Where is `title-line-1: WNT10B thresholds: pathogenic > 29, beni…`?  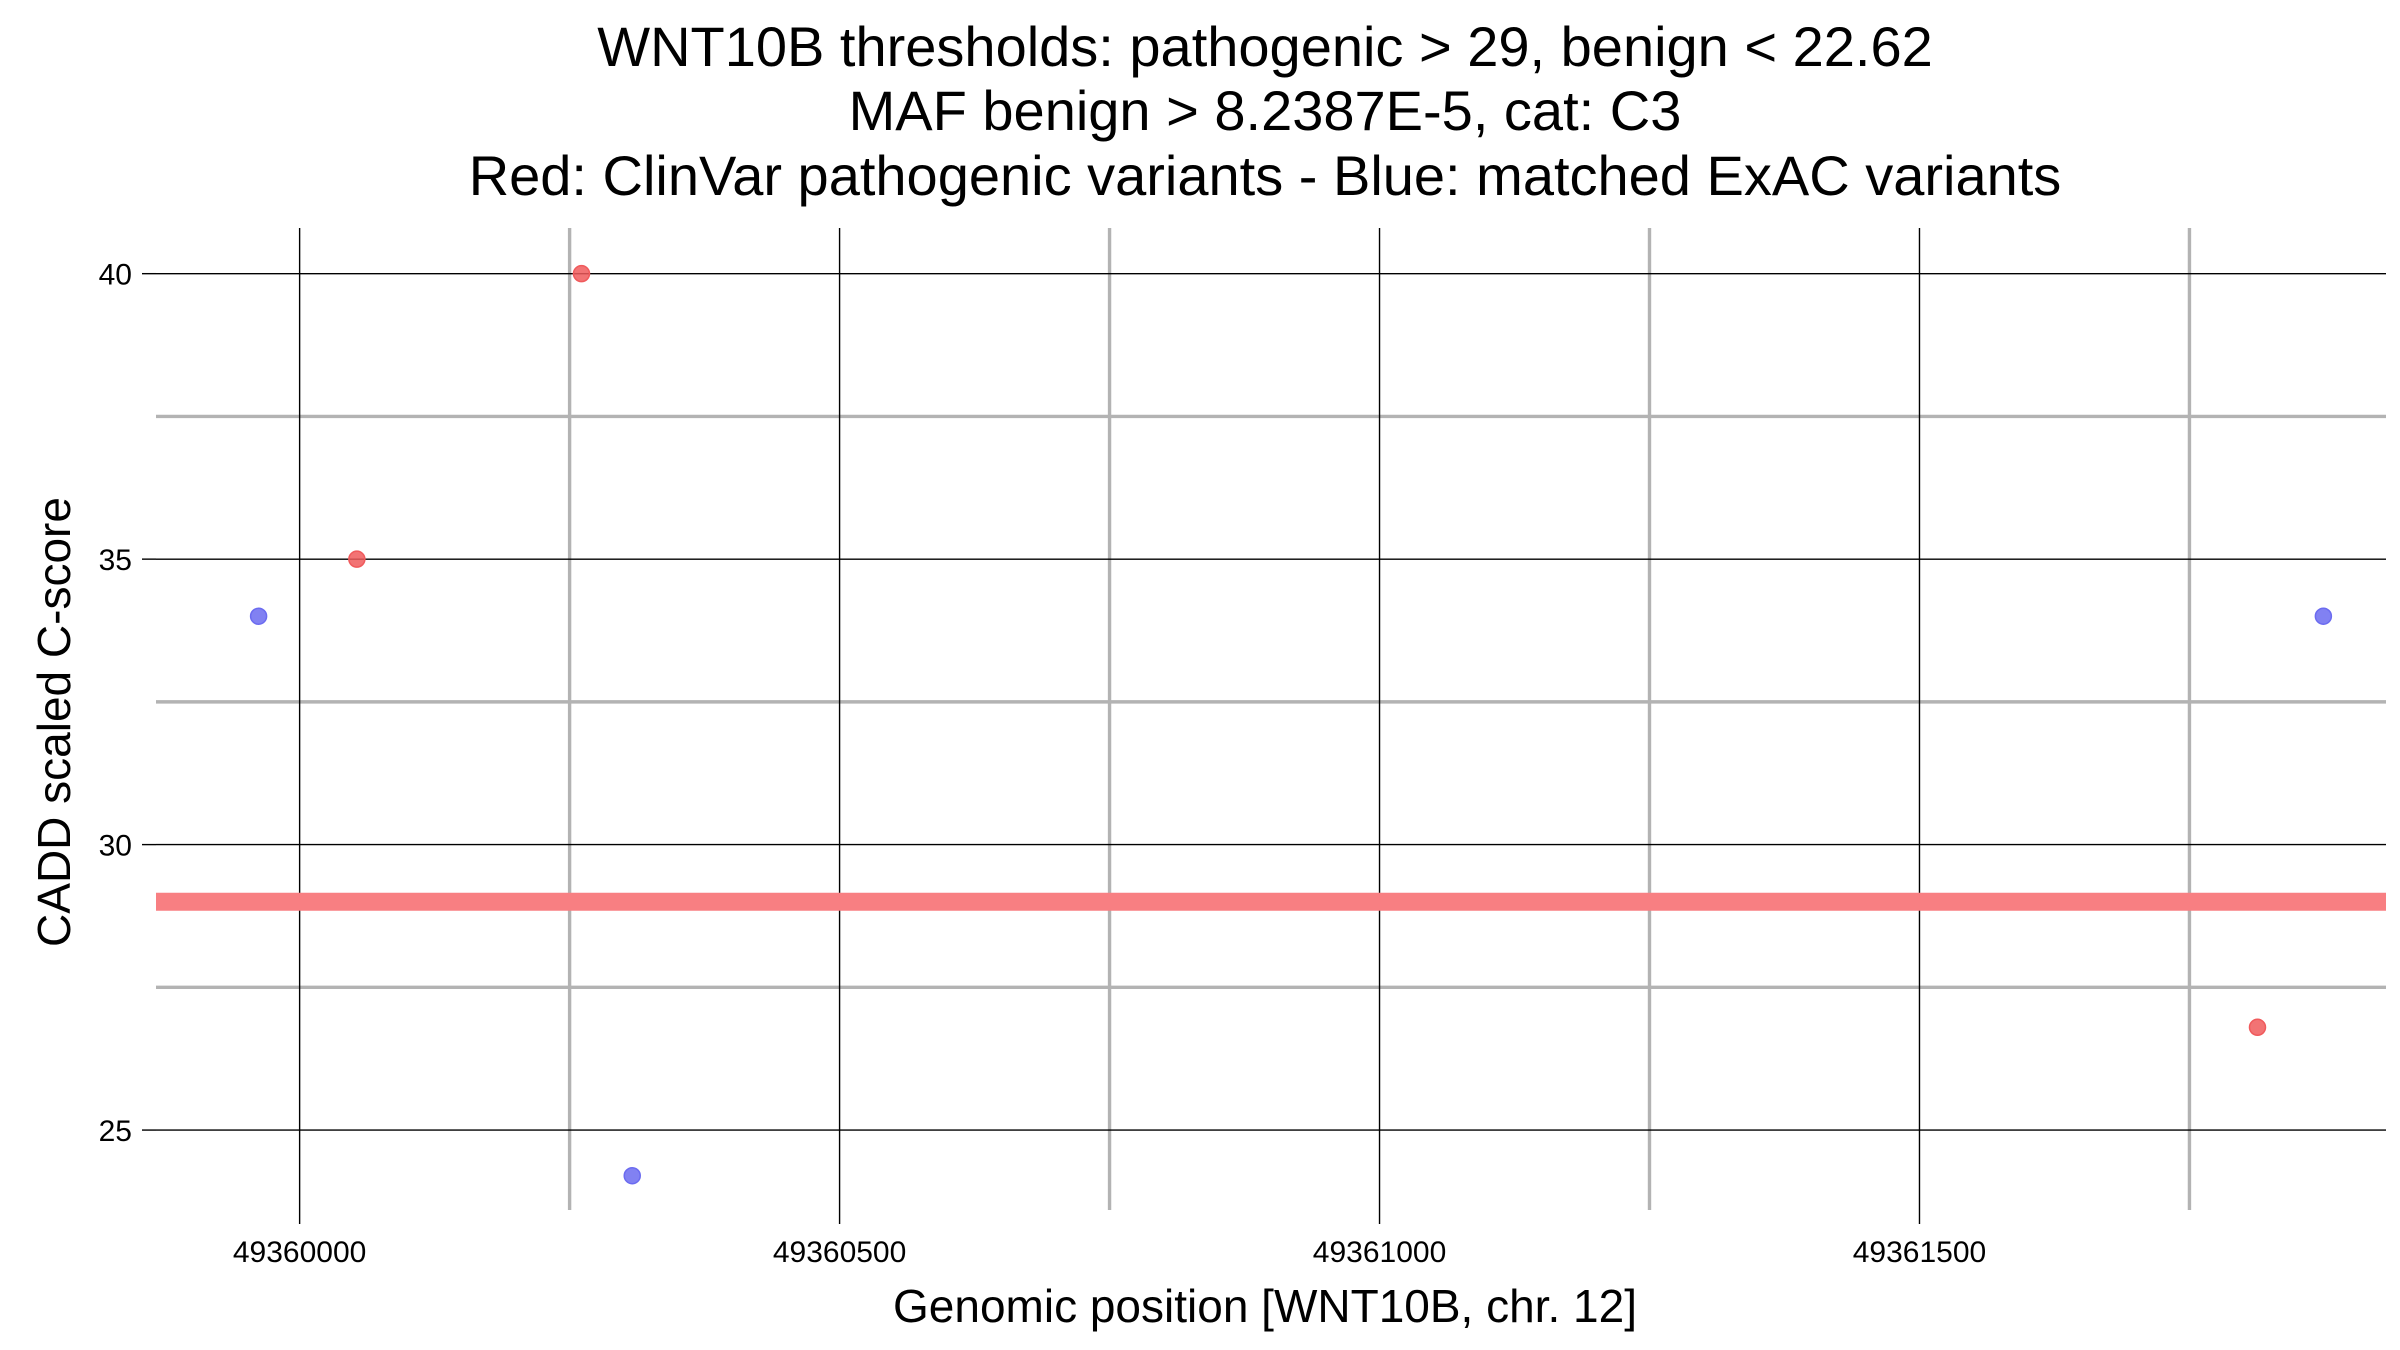 title-line-1: WNT10B thresholds: pathogenic > 29, beni… is located at coordinates (1265, 46).